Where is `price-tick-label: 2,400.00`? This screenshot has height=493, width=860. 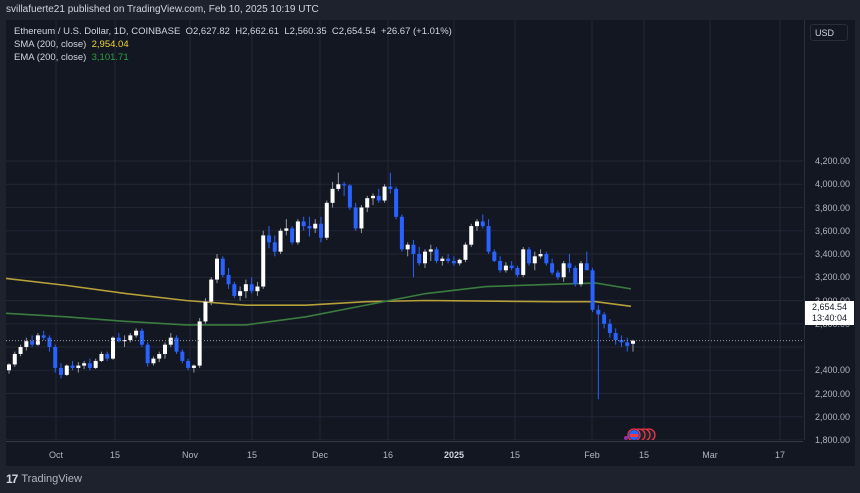
price-tick-label: 2,400.00 is located at coordinates (832, 370).